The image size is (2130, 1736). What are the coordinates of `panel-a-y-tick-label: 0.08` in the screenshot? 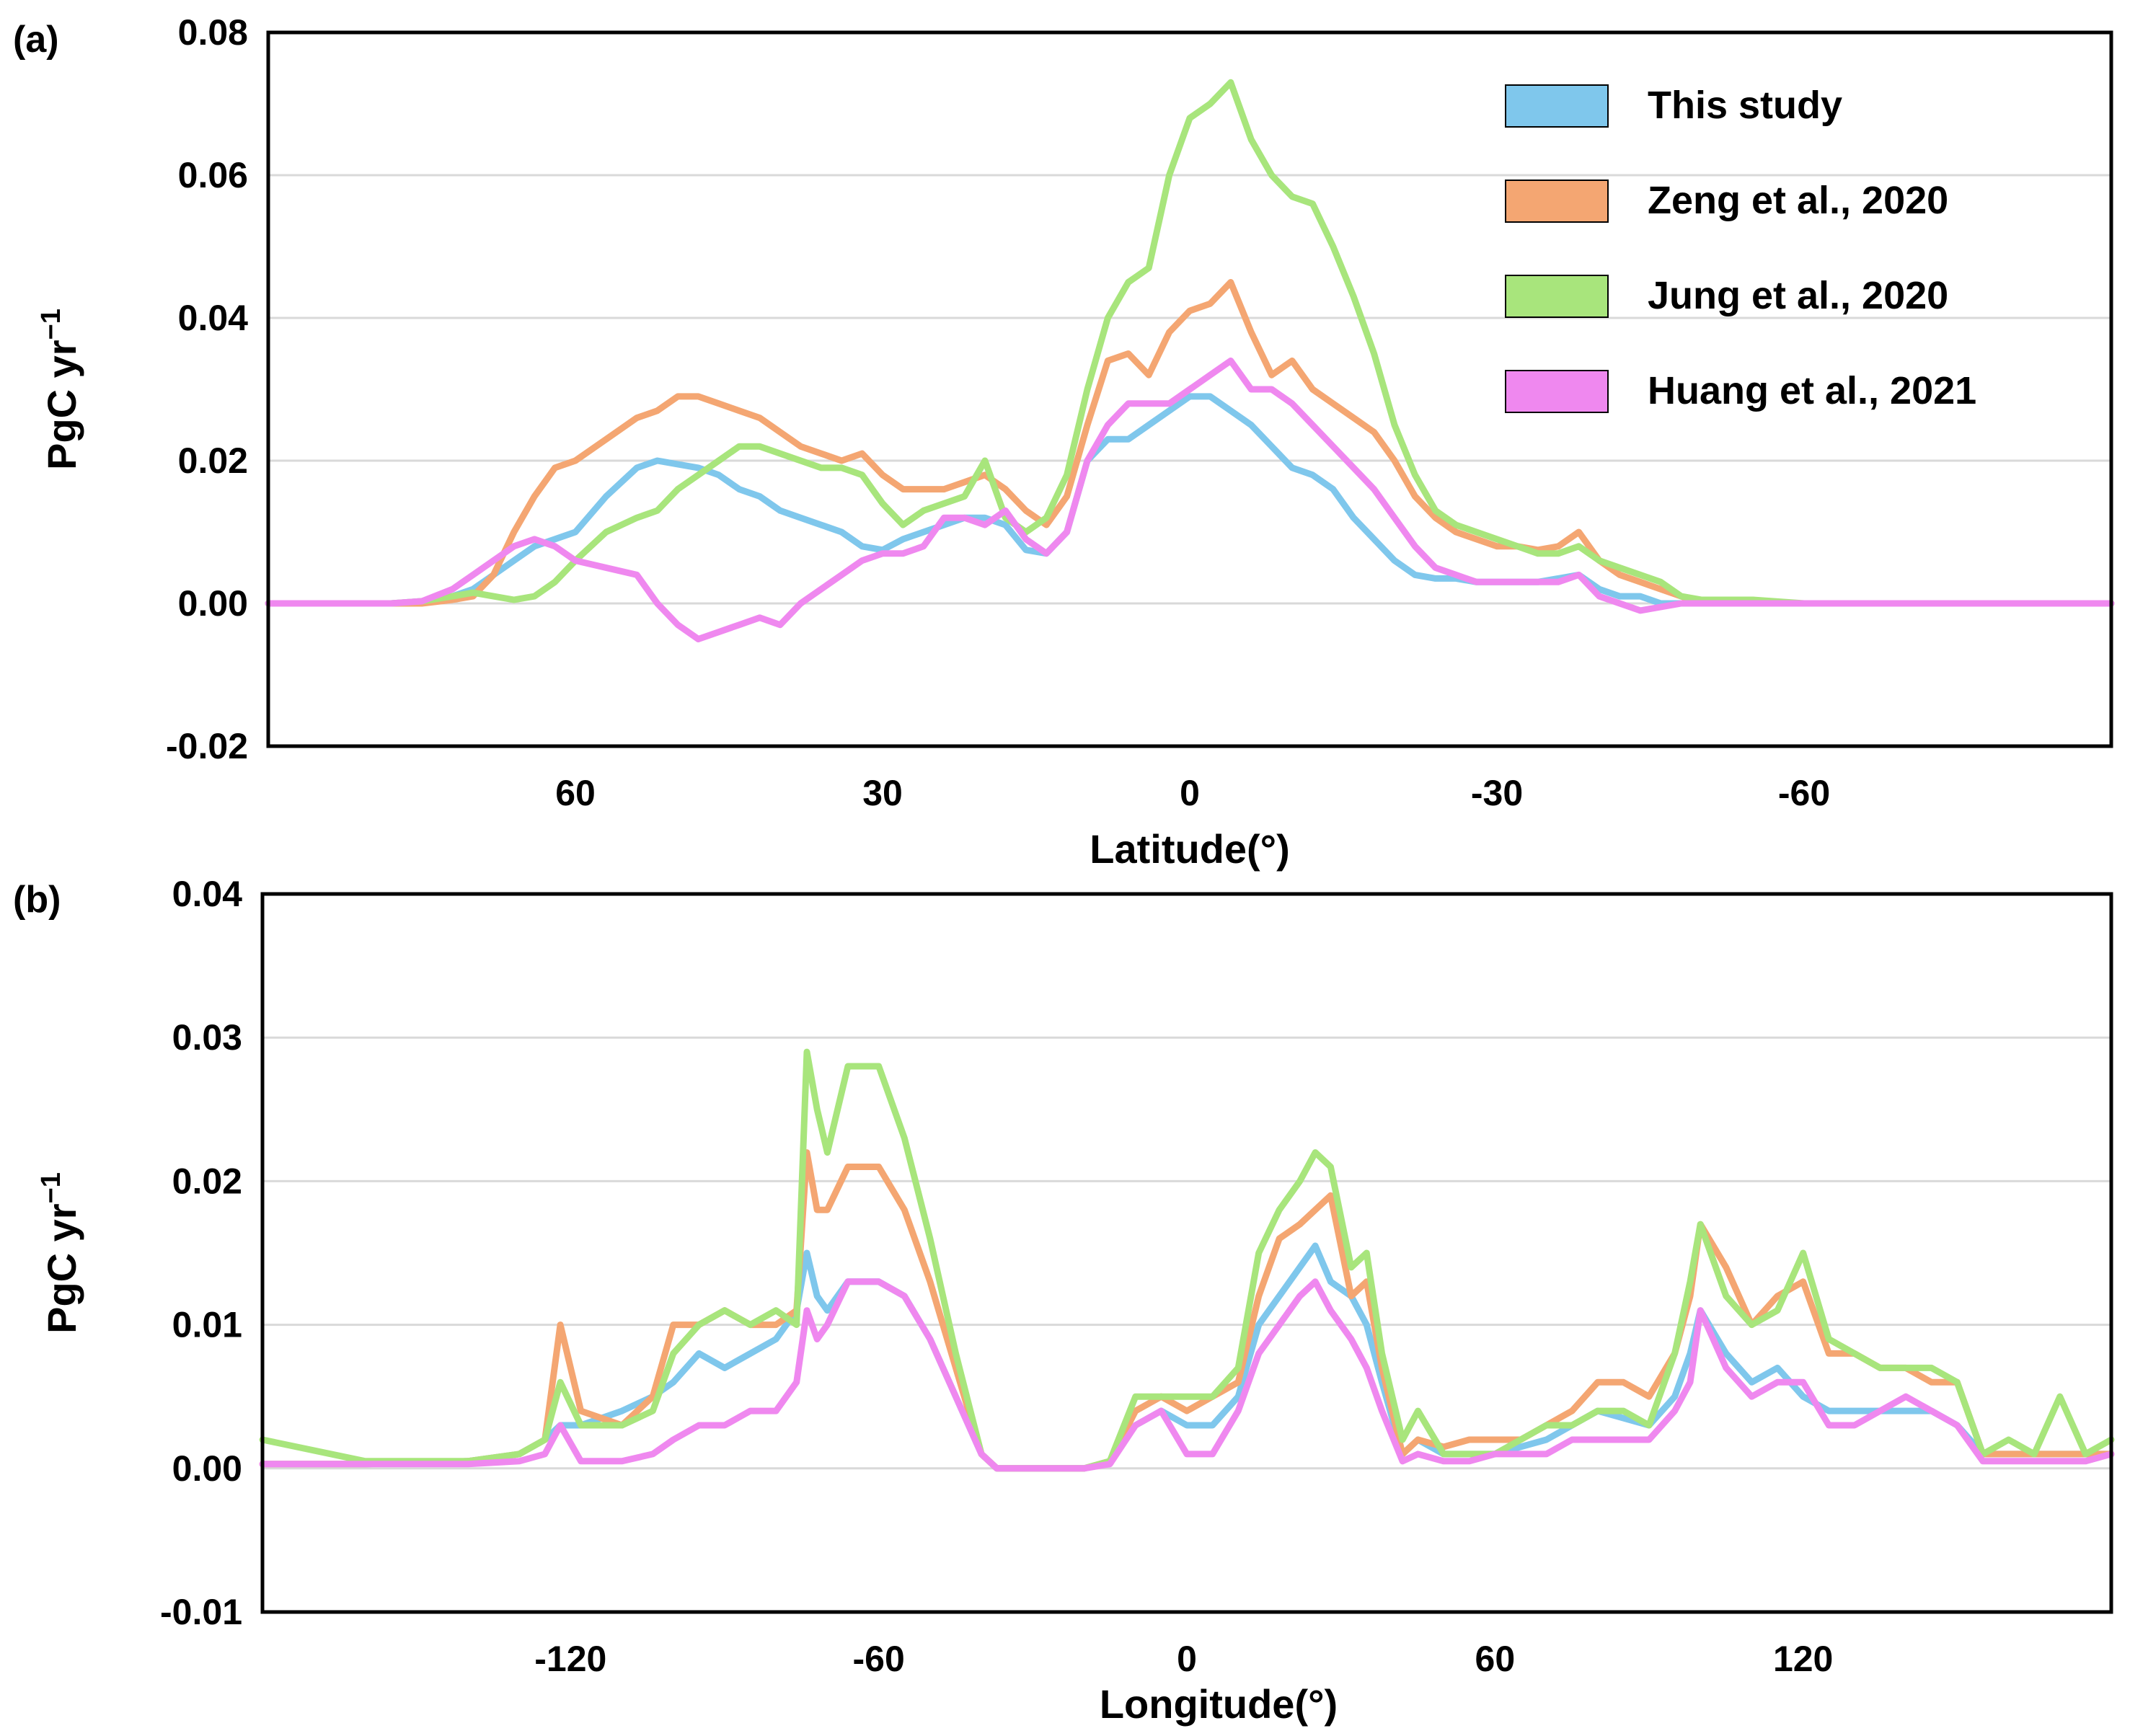 It's located at (213, 32).